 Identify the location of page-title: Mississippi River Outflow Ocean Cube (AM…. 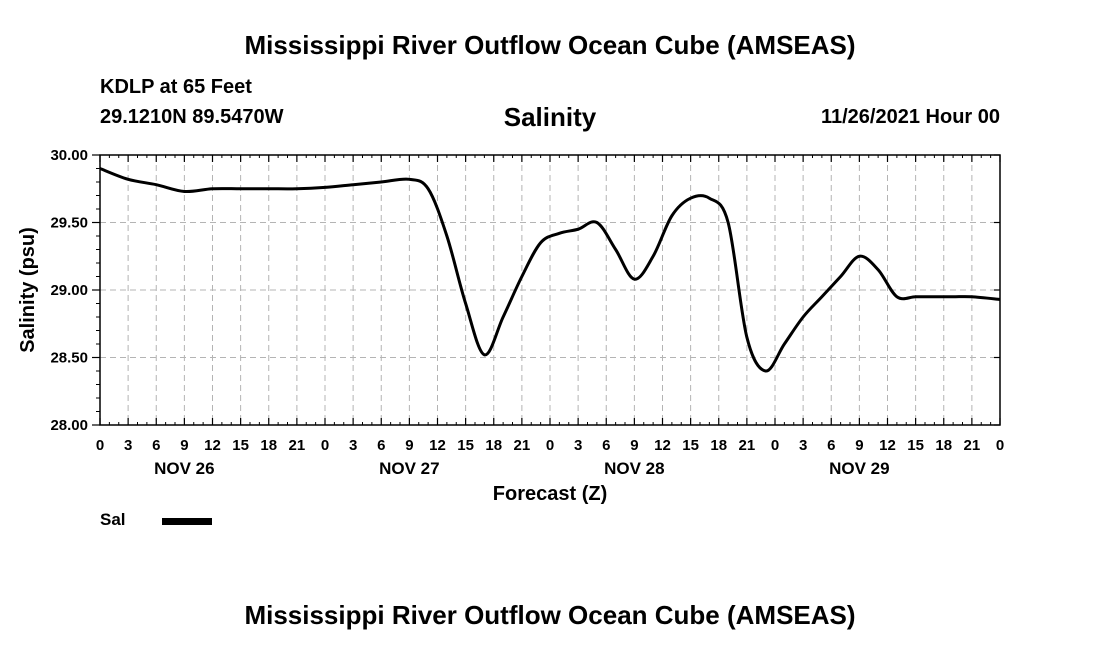
(550, 45).